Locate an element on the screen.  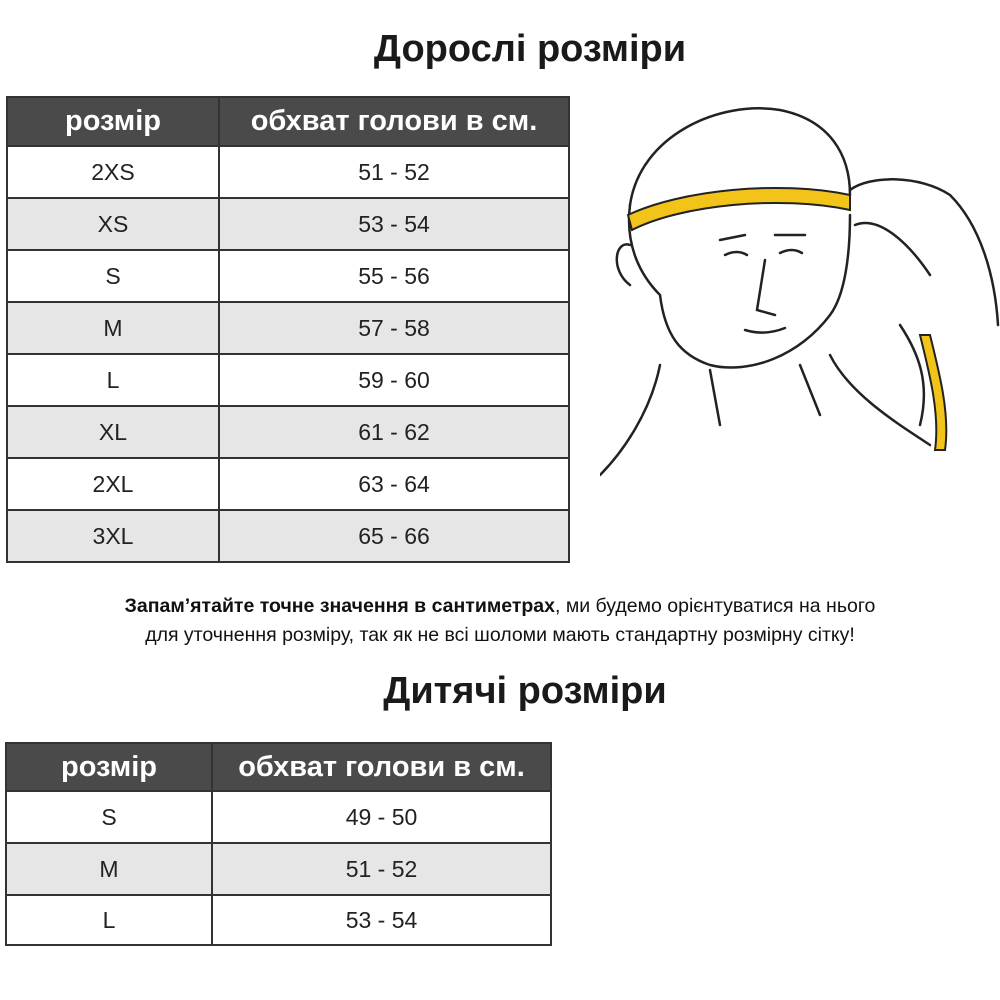
table-row: M 57 - 58 is located at coordinates (288, 328).